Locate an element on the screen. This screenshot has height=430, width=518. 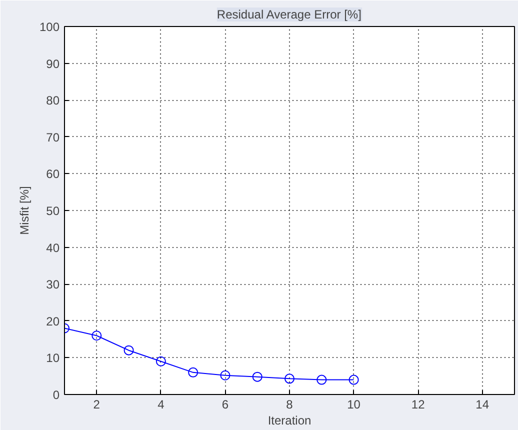
x-tick-label: 12 is located at coordinates (418, 405).